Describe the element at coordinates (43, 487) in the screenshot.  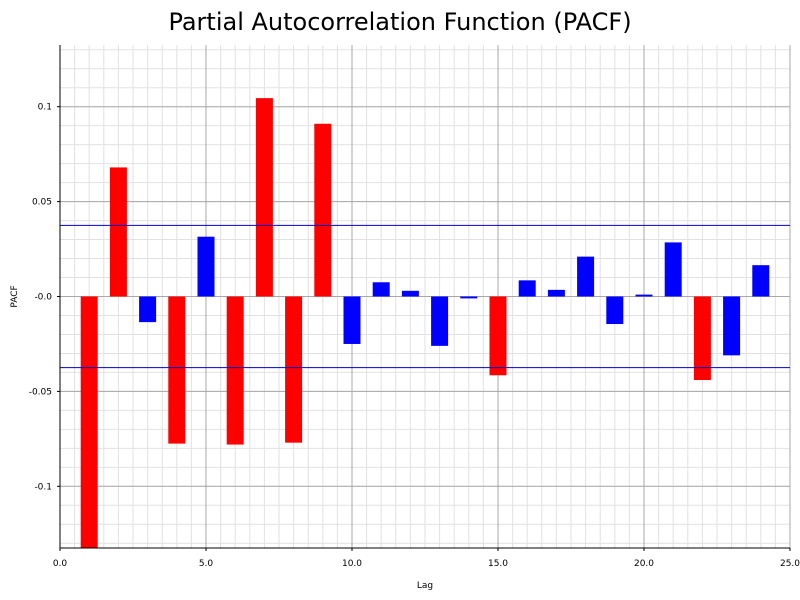
I see `y-tick-label: -0.1` at that location.